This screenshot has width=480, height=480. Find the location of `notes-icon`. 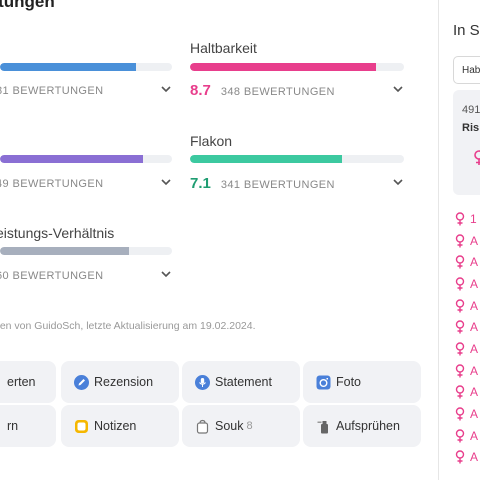

notes-icon is located at coordinates (81, 426).